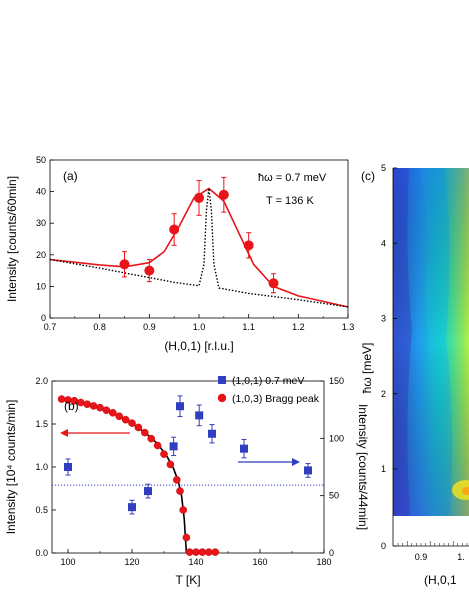 This screenshot has width=469, height=607. I want to click on panel-b-ylabel-left: Intensity [10⁴ counts/min], so click(11, 467).